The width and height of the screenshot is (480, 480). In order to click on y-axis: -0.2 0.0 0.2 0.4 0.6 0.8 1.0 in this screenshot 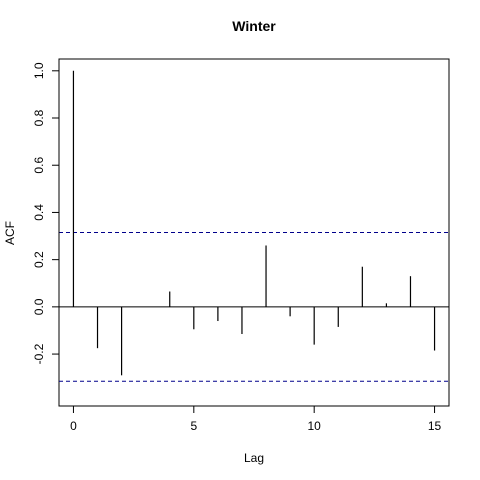, I will do `click(45, 213)`.